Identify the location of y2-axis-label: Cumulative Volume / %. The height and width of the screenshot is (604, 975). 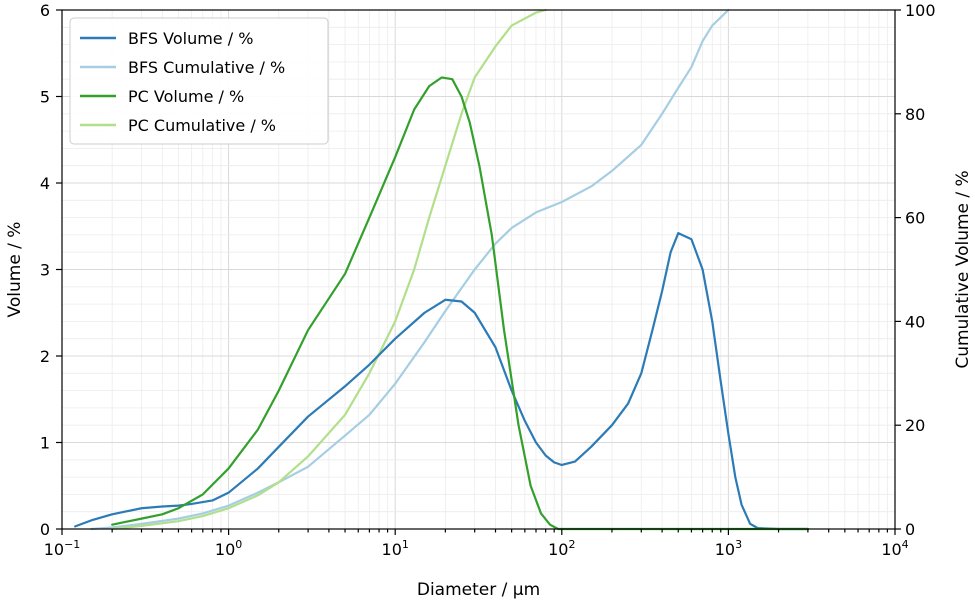
(963, 269).